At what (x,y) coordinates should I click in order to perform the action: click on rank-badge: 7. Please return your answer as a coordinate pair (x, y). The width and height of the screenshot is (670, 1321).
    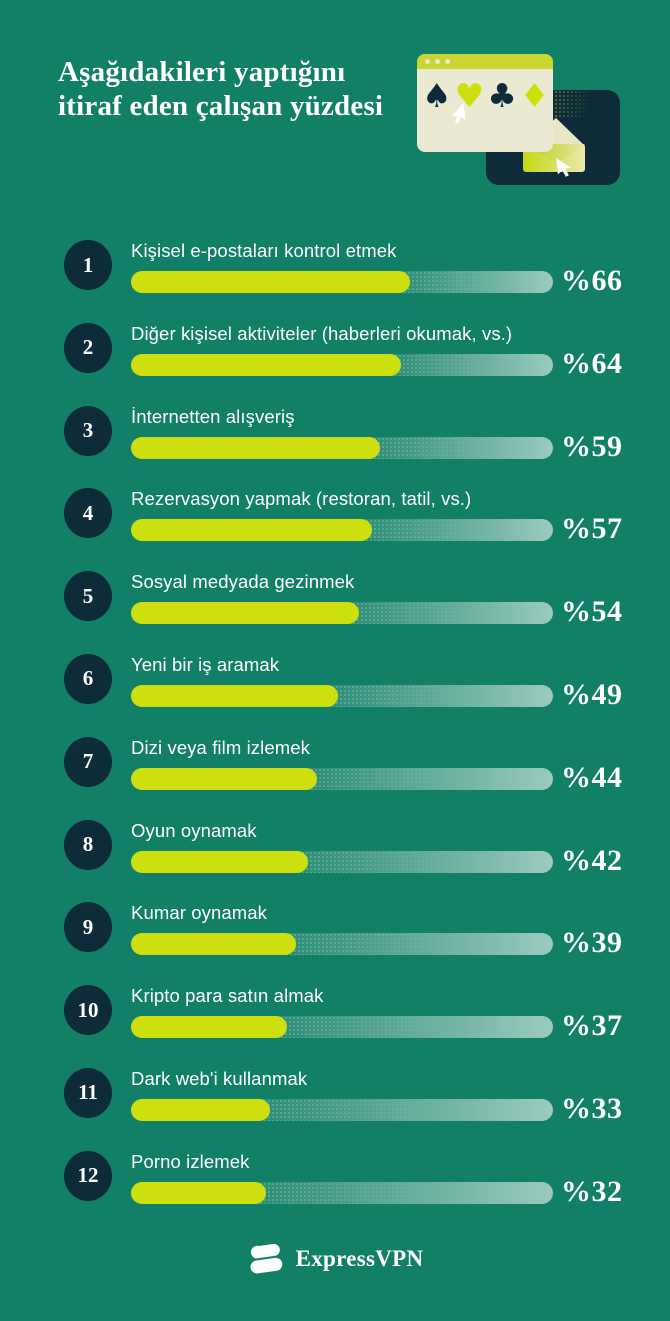
    Looking at the image, I should click on (88, 761).